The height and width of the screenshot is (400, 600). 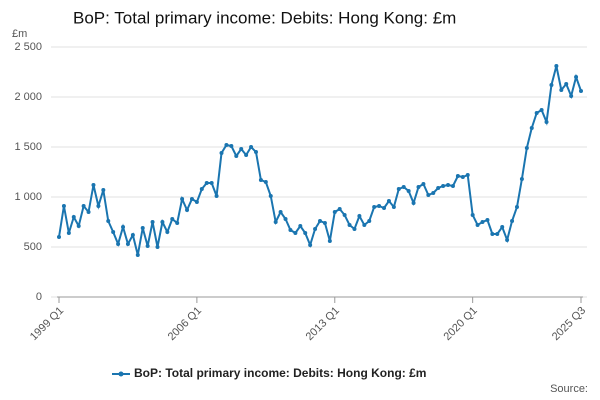 What do you see at coordinates (121, 374) in the screenshot?
I see `legend-marker` at bounding box center [121, 374].